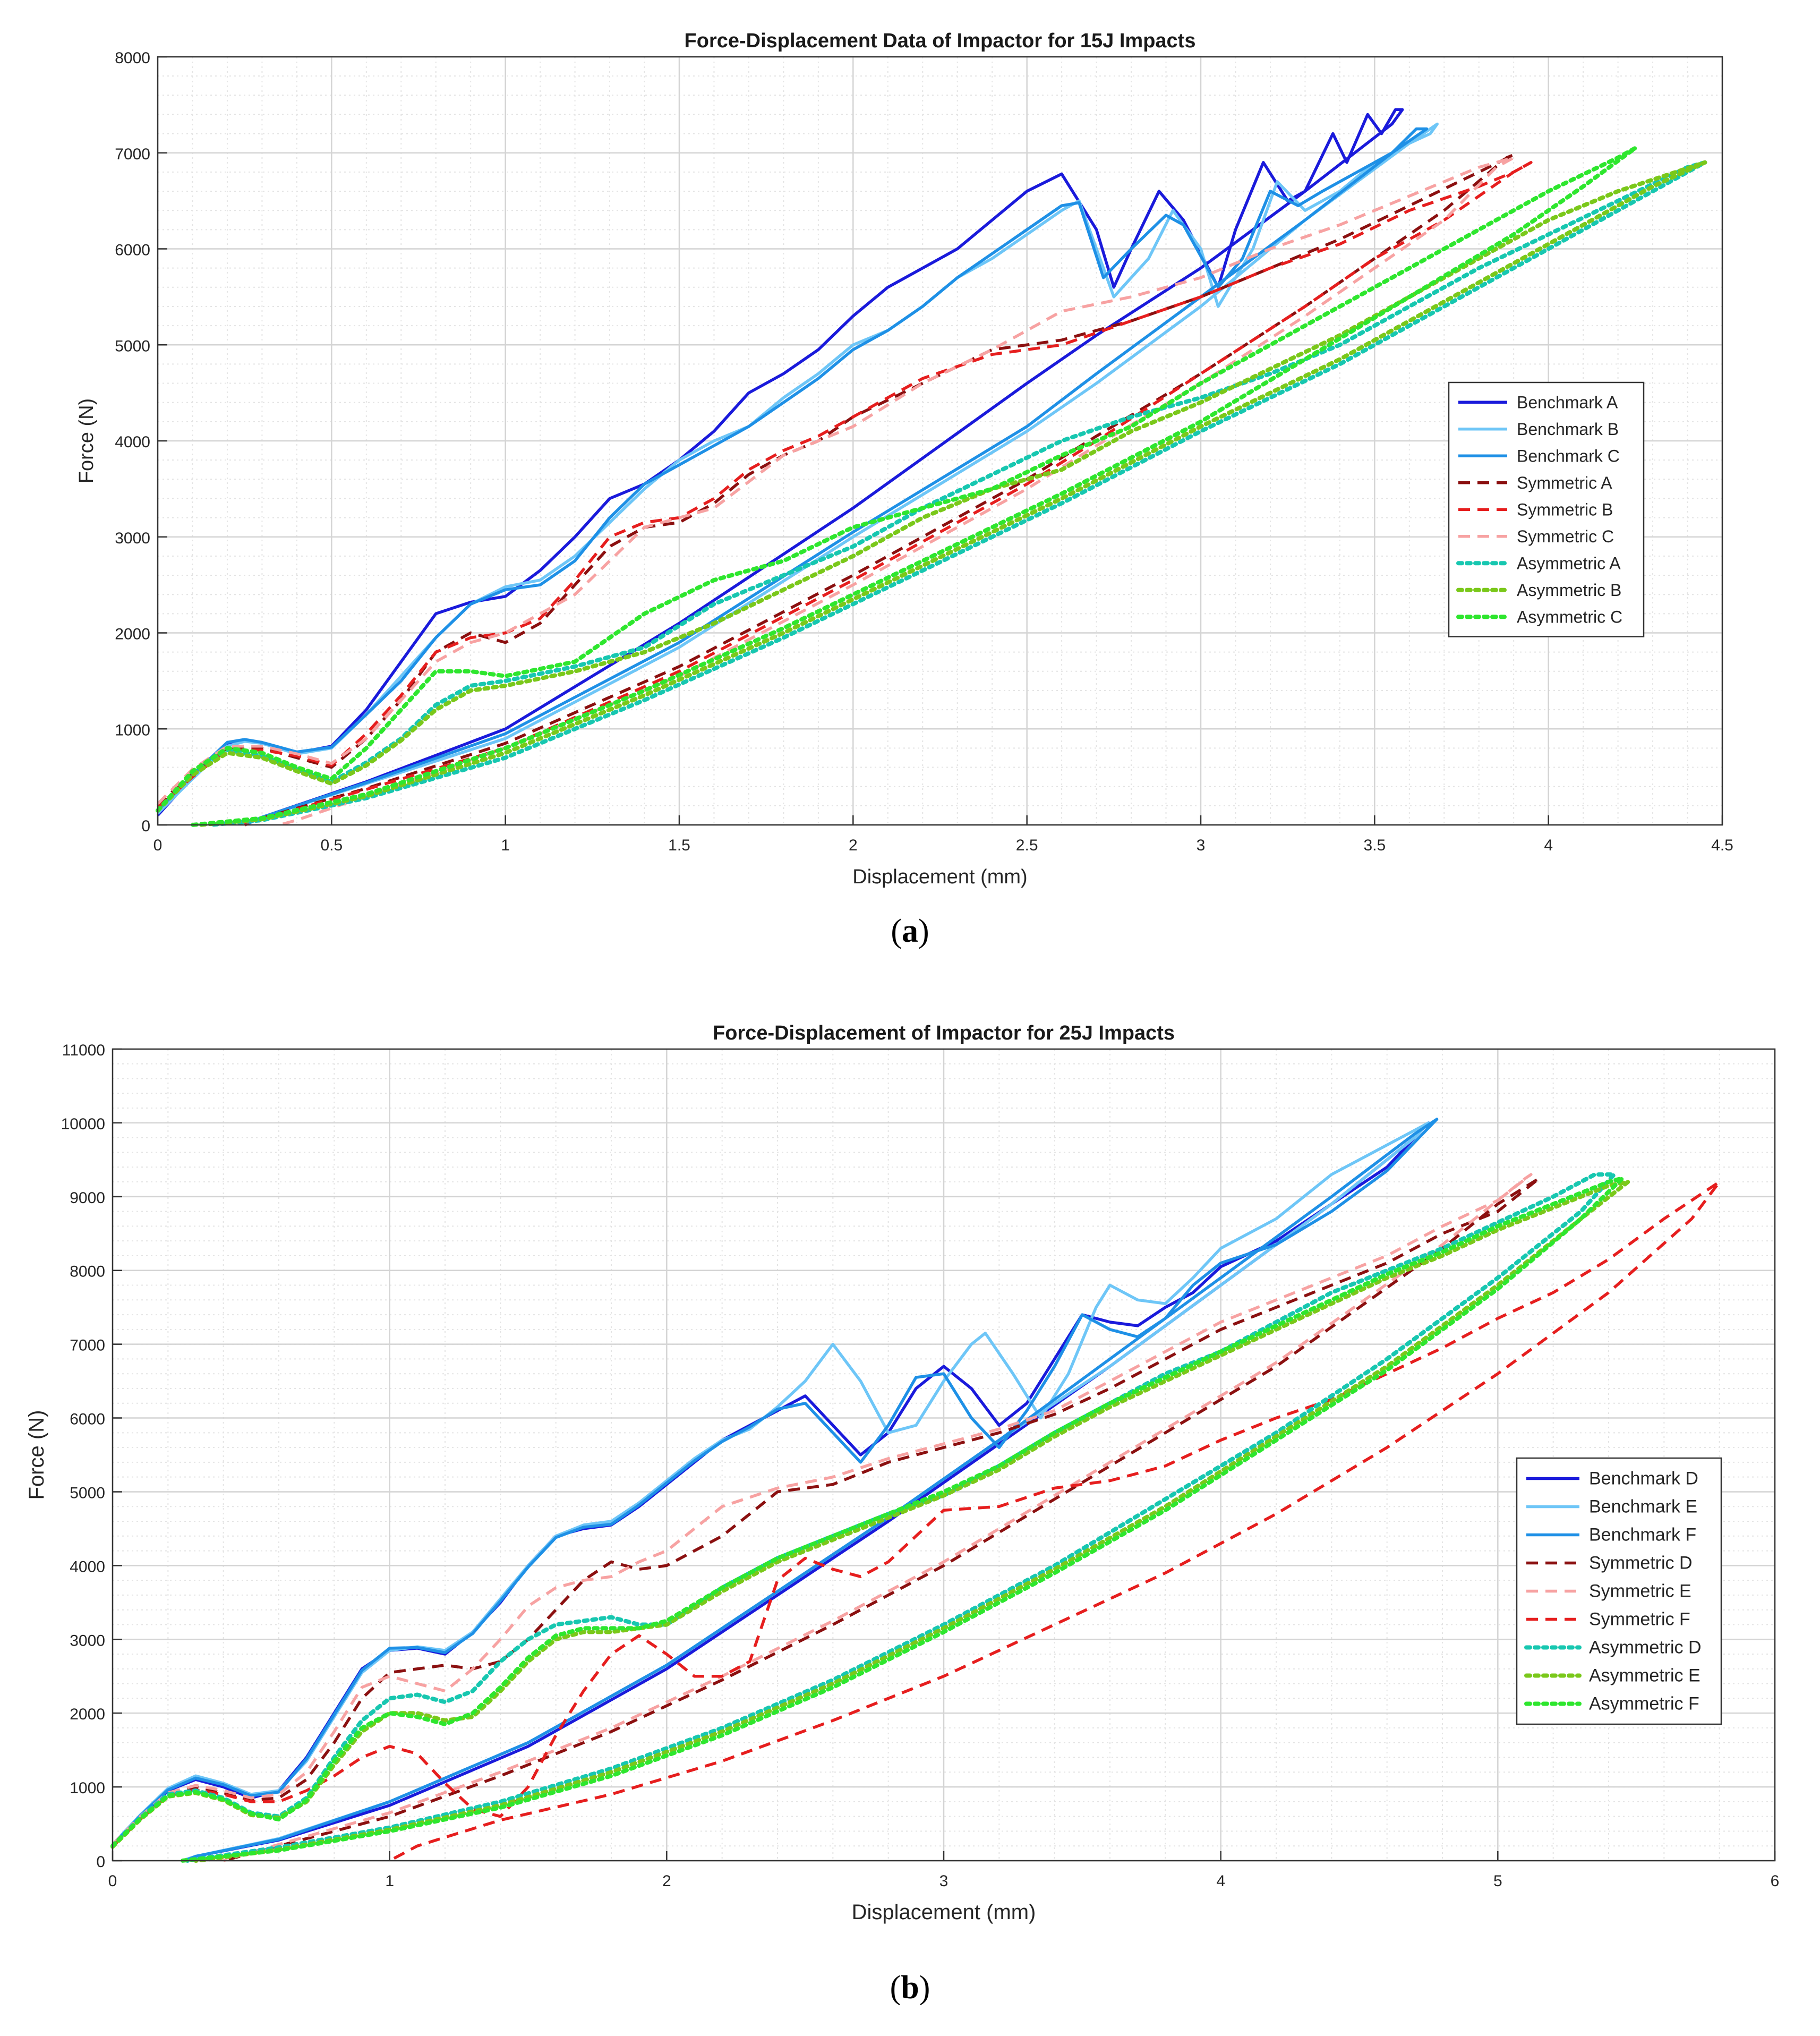 This screenshot has height=2036, width=1820. What do you see at coordinates (84, 1050) in the screenshot?
I see `chart-b-y-tick-label: 11000` at bounding box center [84, 1050].